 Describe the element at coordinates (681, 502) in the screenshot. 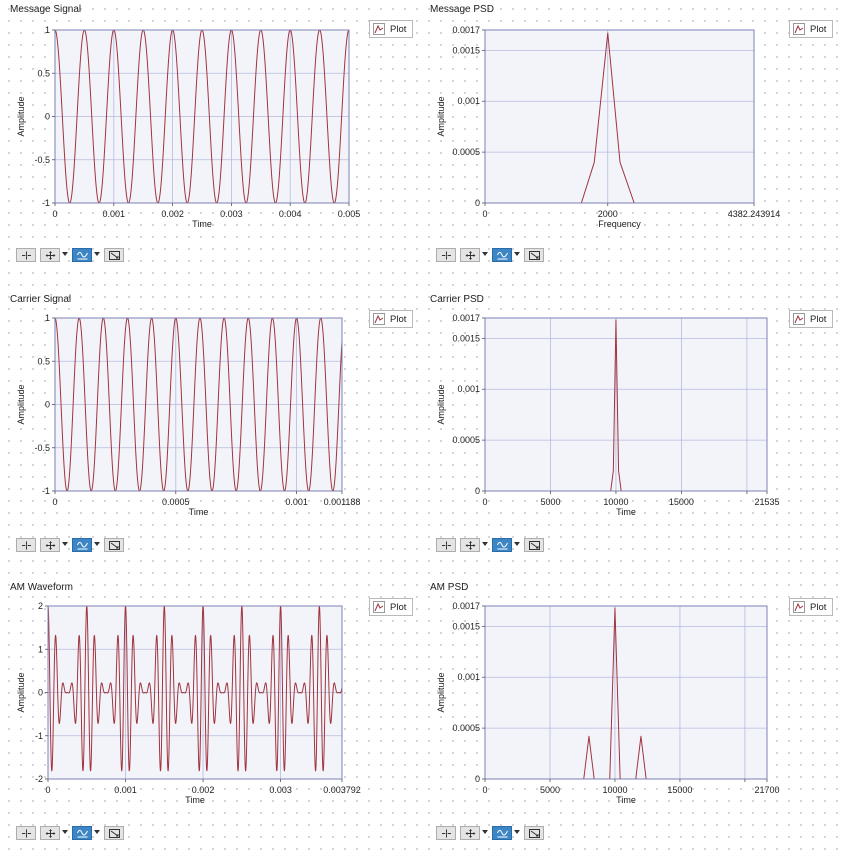

I see `x-tick-label: 15000` at that location.